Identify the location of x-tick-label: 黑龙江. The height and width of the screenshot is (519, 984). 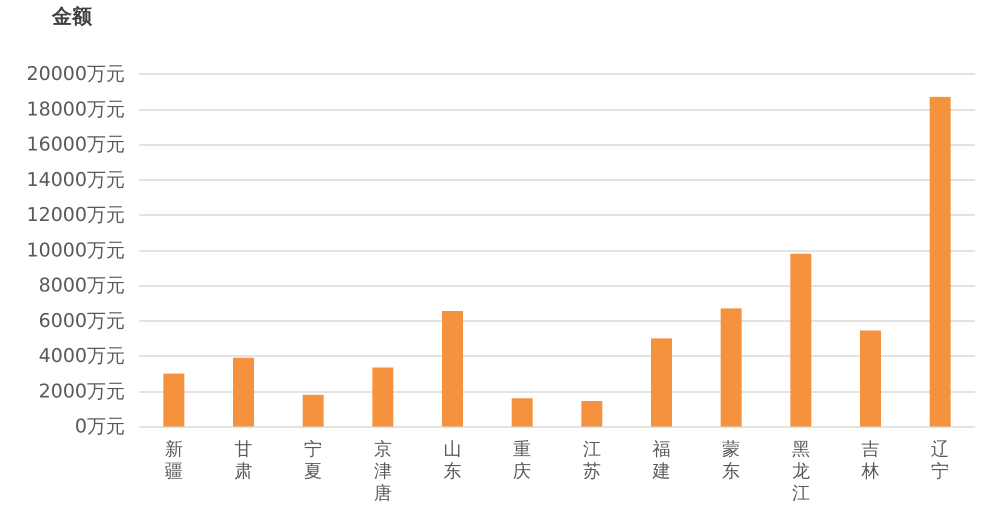
(801, 471).